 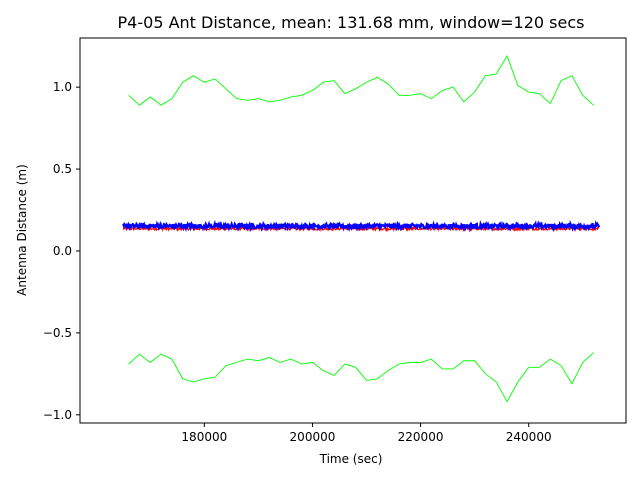 What do you see at coordinates (204, 437) in the screenshot?
I see `x-tick-label: 180000` at bounding box center [204, 437].